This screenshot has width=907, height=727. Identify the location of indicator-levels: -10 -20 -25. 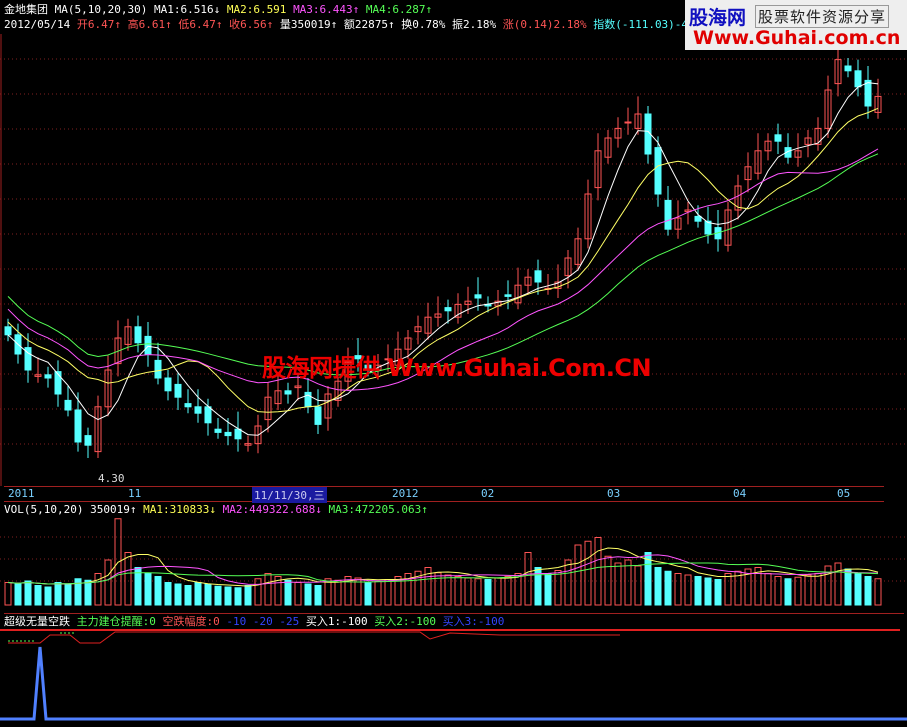
(263, 621).